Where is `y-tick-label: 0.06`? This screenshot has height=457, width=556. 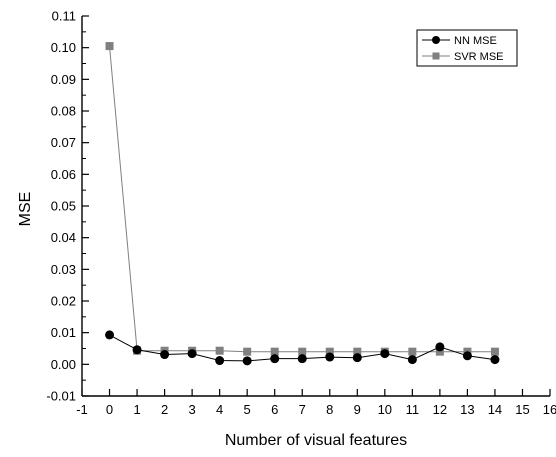 y-tick-label: 0.06 is located at coordinates (63, 174).